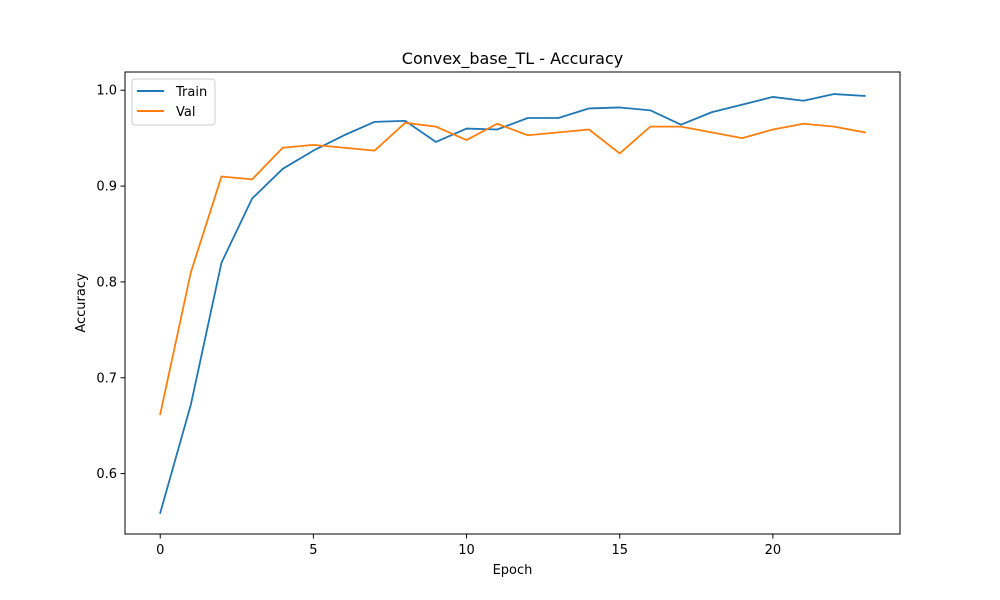 The width and height of the screenshot is (1000, 600). Describe the element at coordinates (513, 570) in the screenshot. I see `x-axis-label: Epoch` at that location.